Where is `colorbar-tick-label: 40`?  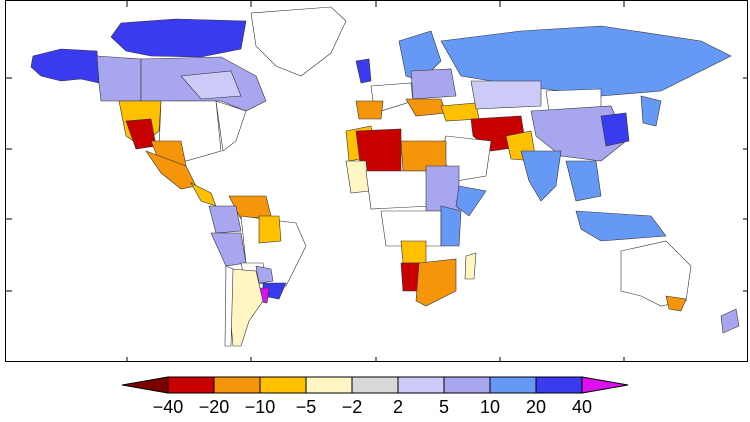
colorbar-tick-label: 40 is located at coordinates (582, 407).